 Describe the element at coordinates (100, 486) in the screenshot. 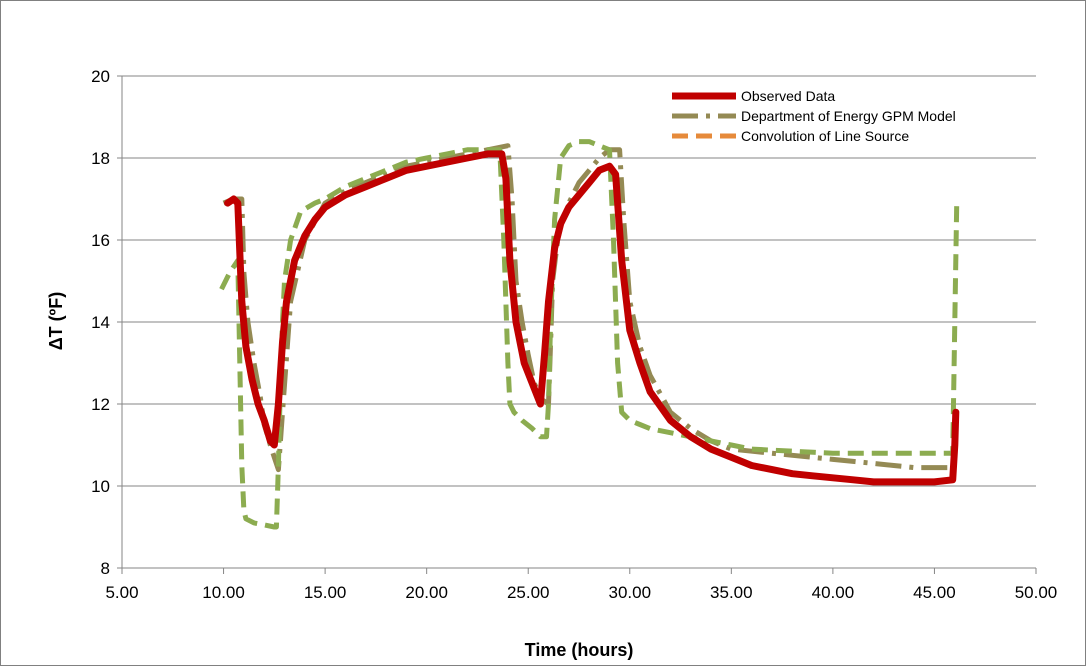

I see `y-tick-label: 10` at that location.